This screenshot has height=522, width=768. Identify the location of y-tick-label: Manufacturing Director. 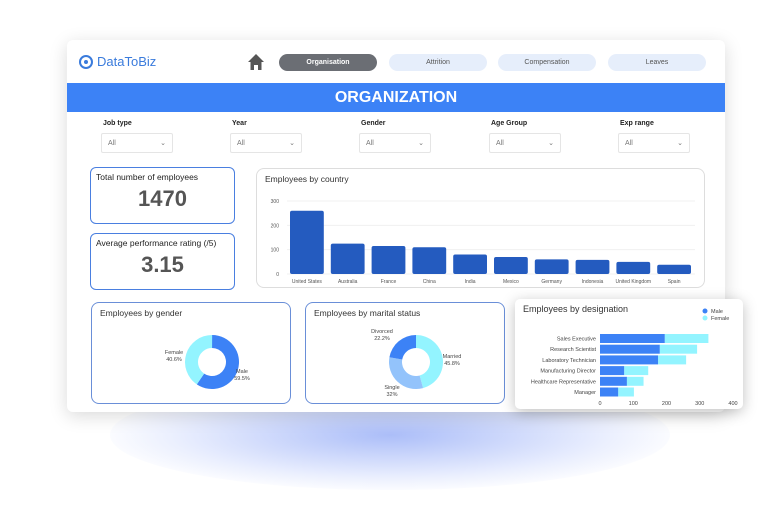
(568, 372).